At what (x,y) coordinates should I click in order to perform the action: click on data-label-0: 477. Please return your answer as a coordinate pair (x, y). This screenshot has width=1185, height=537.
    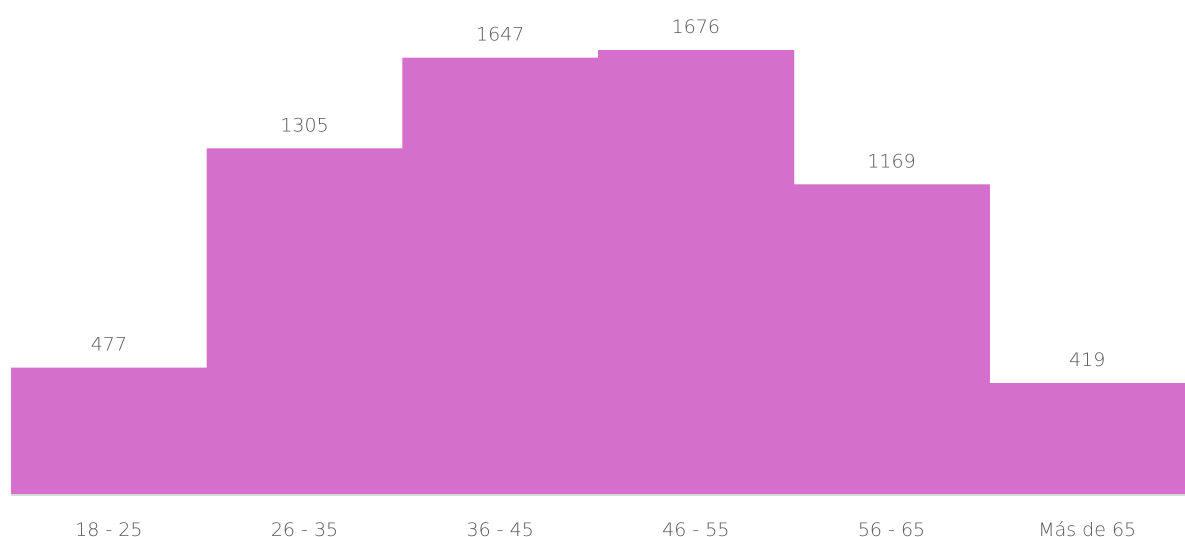
    Looking at the image, I should click on (109, 345).